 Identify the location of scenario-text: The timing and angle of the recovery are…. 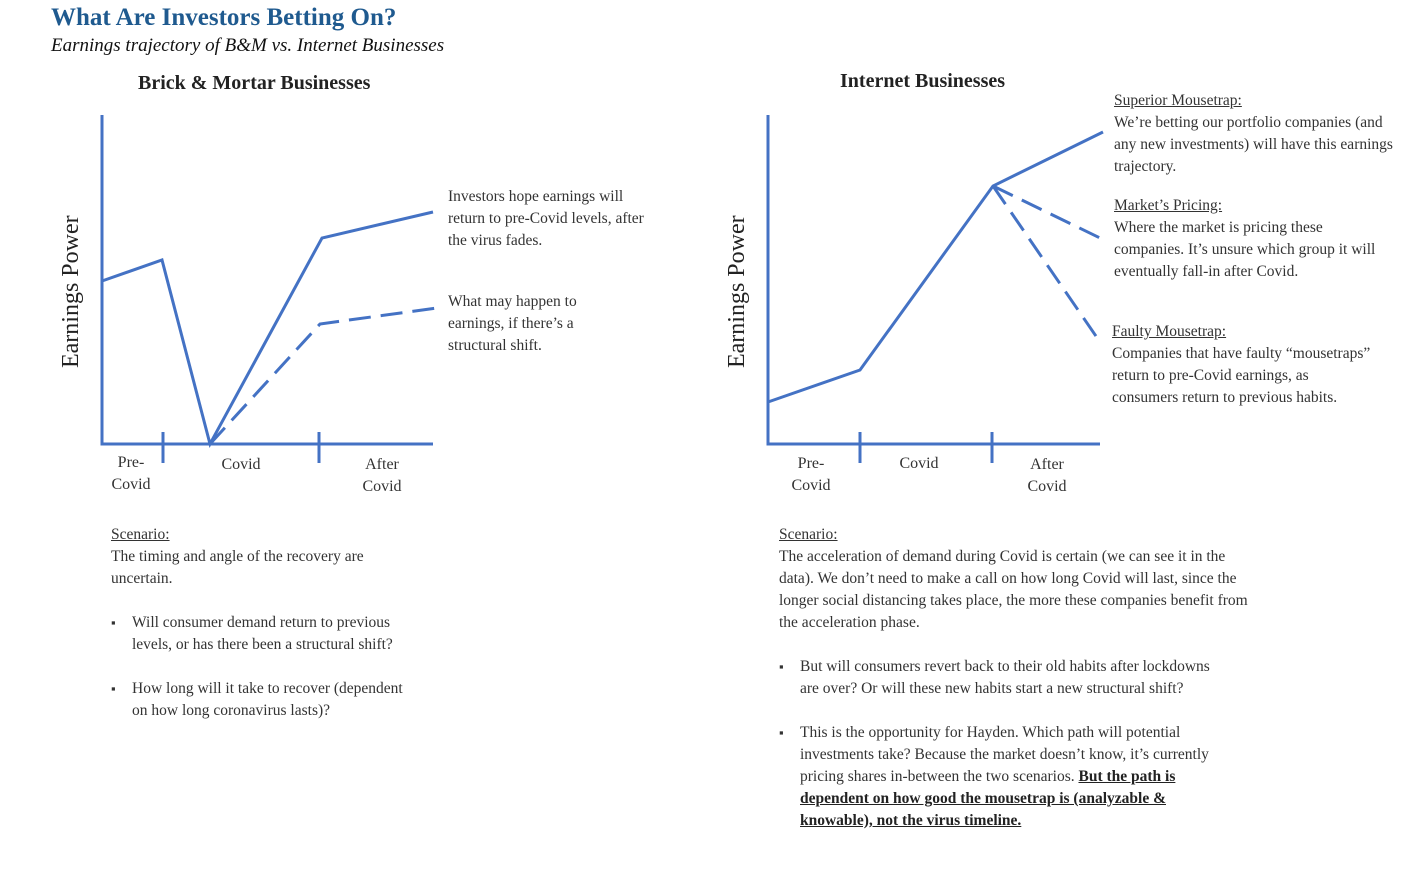
(237, 567).